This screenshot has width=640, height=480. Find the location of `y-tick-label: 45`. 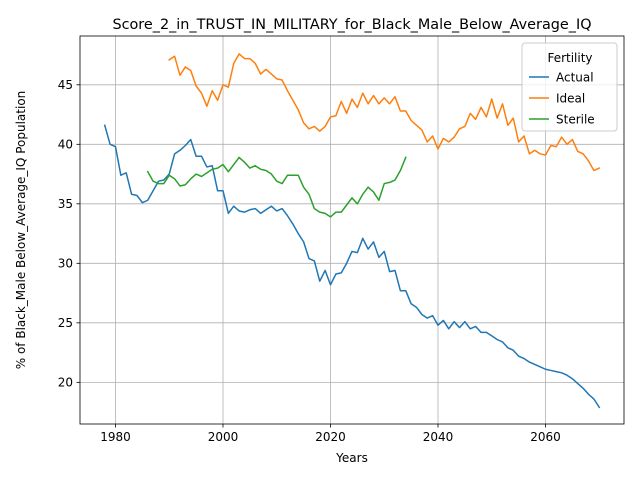

y-tick-label: 45 is located at coordinates (65, 85).